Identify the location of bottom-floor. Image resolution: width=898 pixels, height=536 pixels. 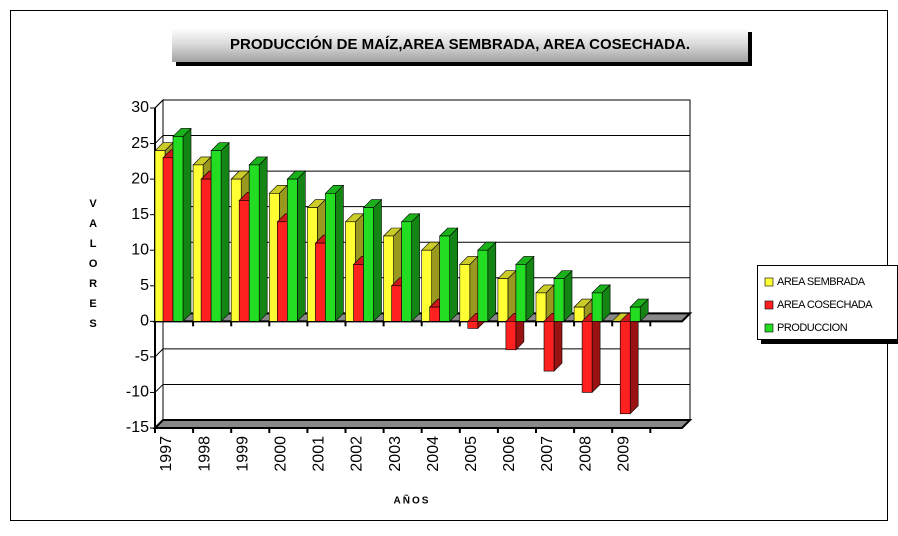
(422, 424).